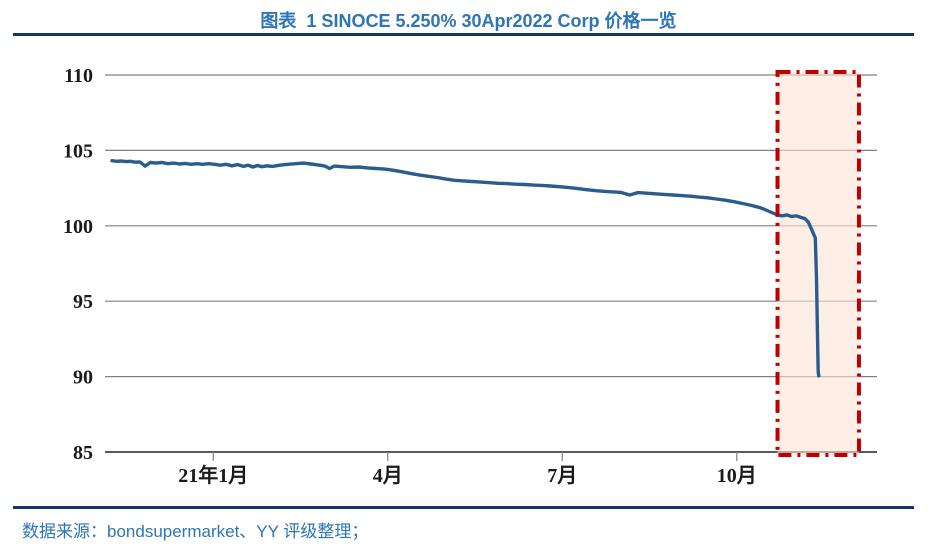  I want to click on y-tick-label: 90, so click(83, 378).